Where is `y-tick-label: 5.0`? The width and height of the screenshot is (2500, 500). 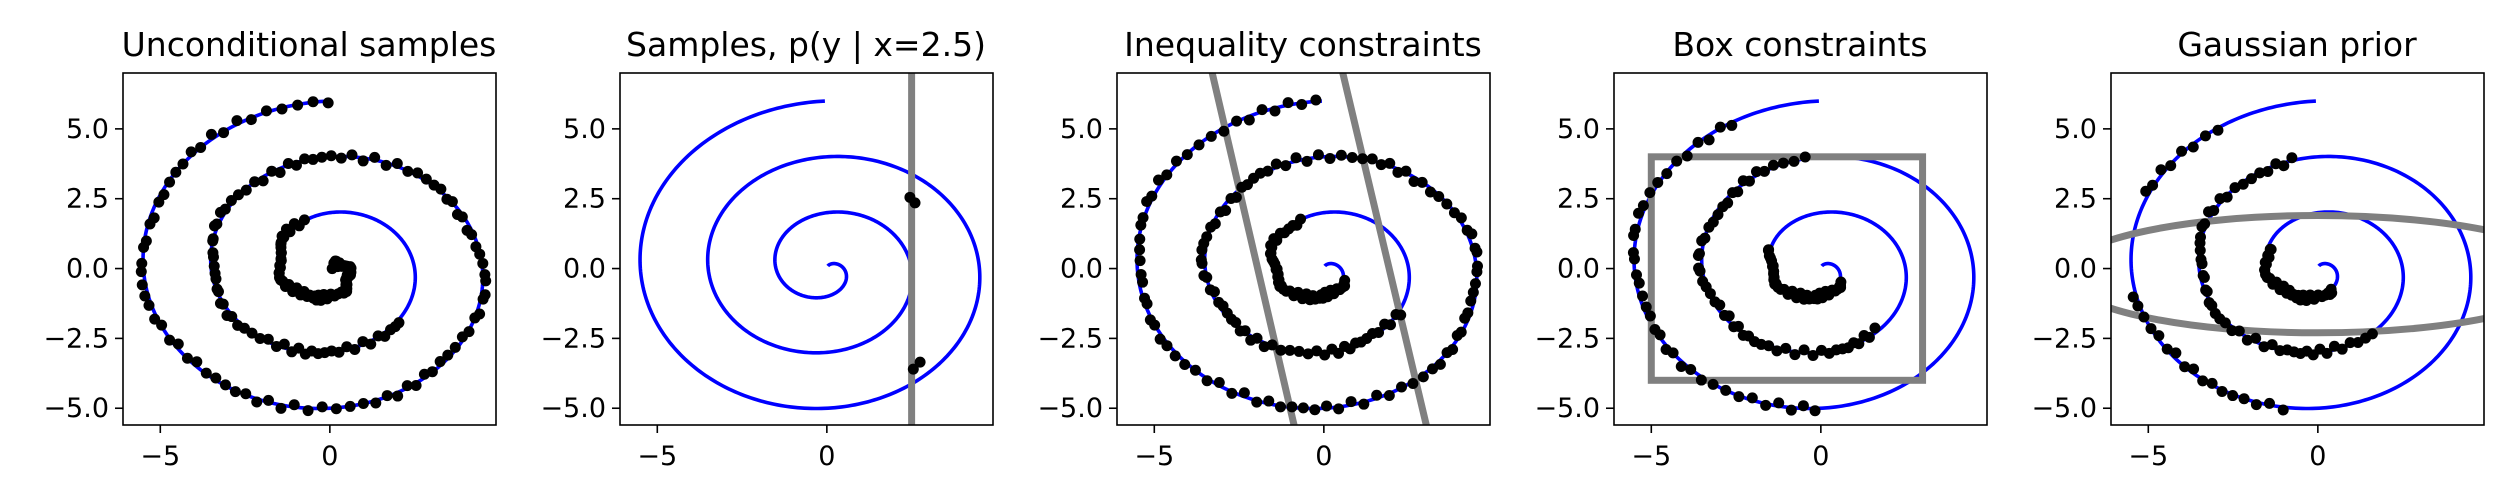 y-tick-label: 5.0 is located at coordinates (1081, 129).